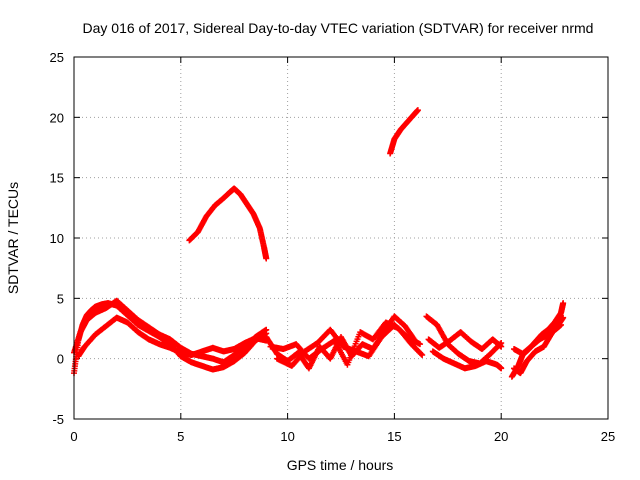 This screenshot has height=480, width=640. What do you see at coordinates (57, 57) in the screenshot?
I see `y-tick-label: 25` at bounding box center [57, 57].